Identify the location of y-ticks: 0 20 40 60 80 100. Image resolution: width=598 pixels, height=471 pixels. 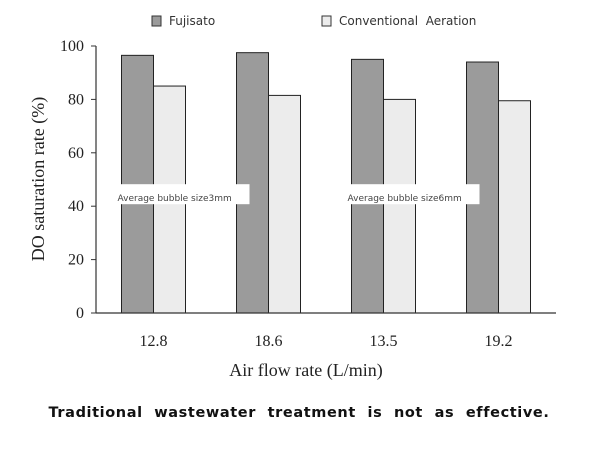
(78, 180).